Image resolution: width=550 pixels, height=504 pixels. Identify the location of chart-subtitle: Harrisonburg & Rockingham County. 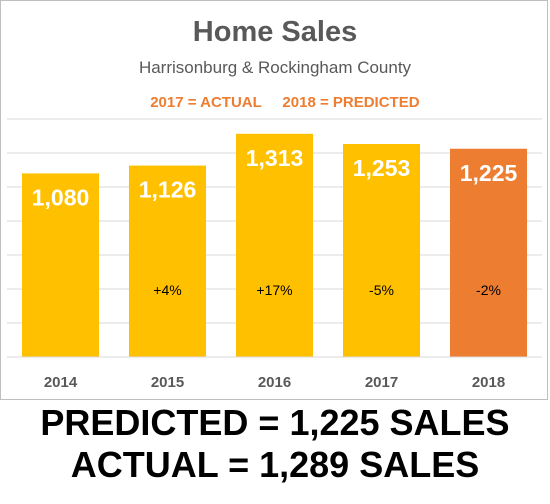
(275, 67).